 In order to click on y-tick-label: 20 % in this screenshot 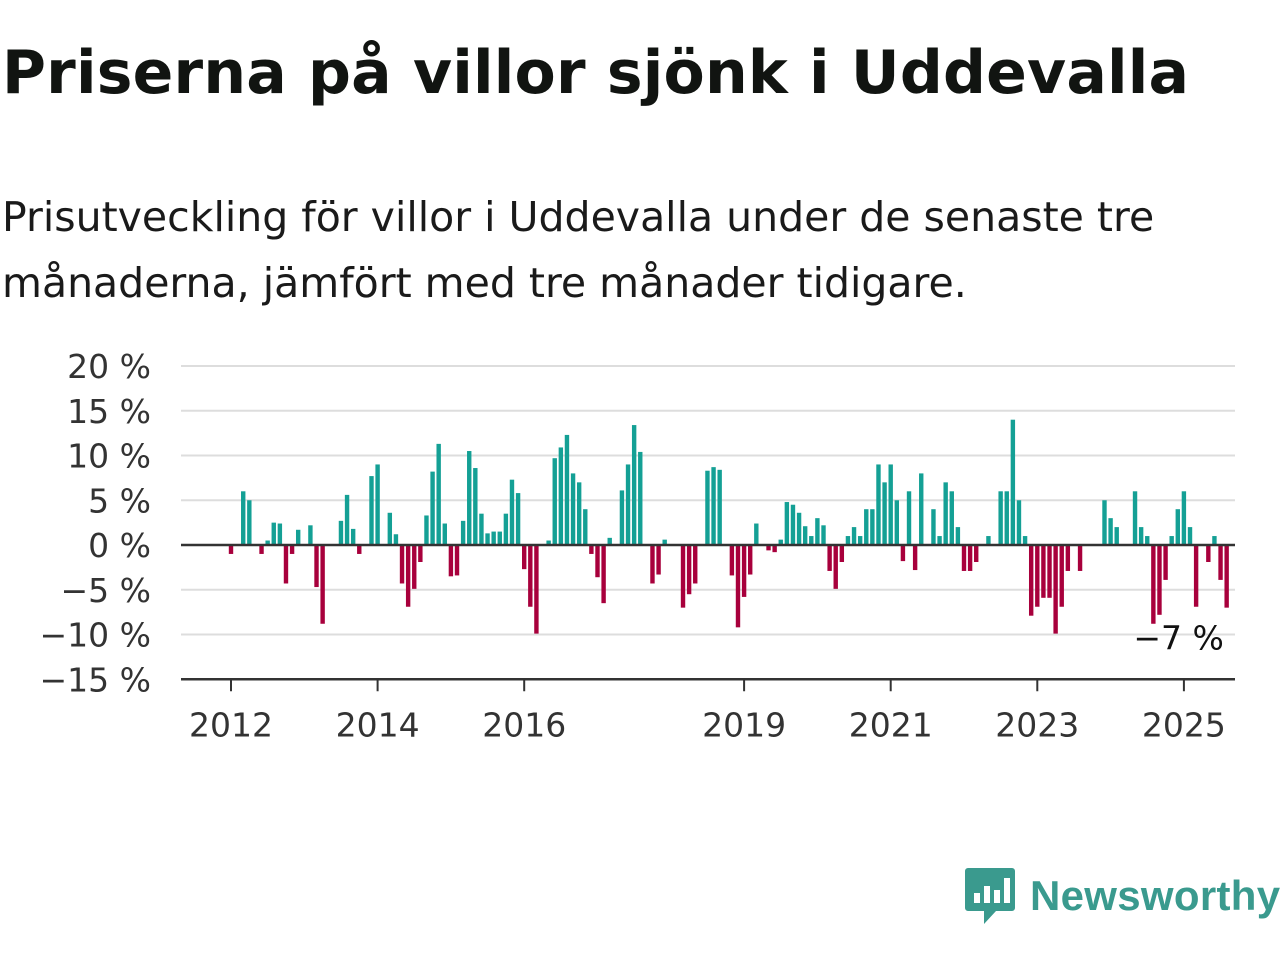, I will do `click(109, 366)`.